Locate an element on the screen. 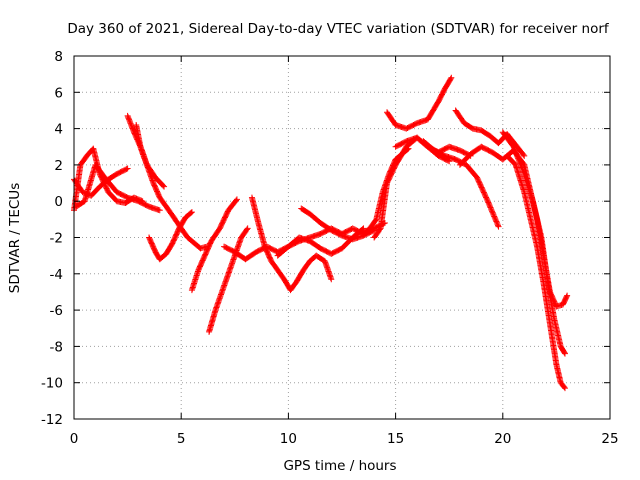 The image size is (640, 480). series-arc-f is located at coordinates (170, 236).